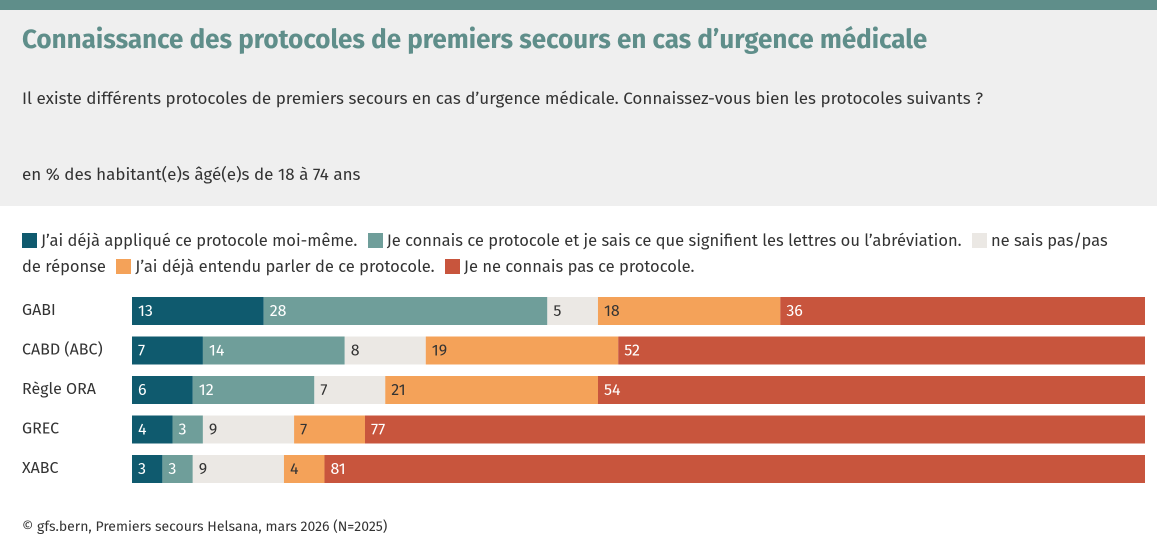  What do you see at coordinates (398, 390) in the screenshot?
I see `data-label: 21` at bounding box center [398, 390].